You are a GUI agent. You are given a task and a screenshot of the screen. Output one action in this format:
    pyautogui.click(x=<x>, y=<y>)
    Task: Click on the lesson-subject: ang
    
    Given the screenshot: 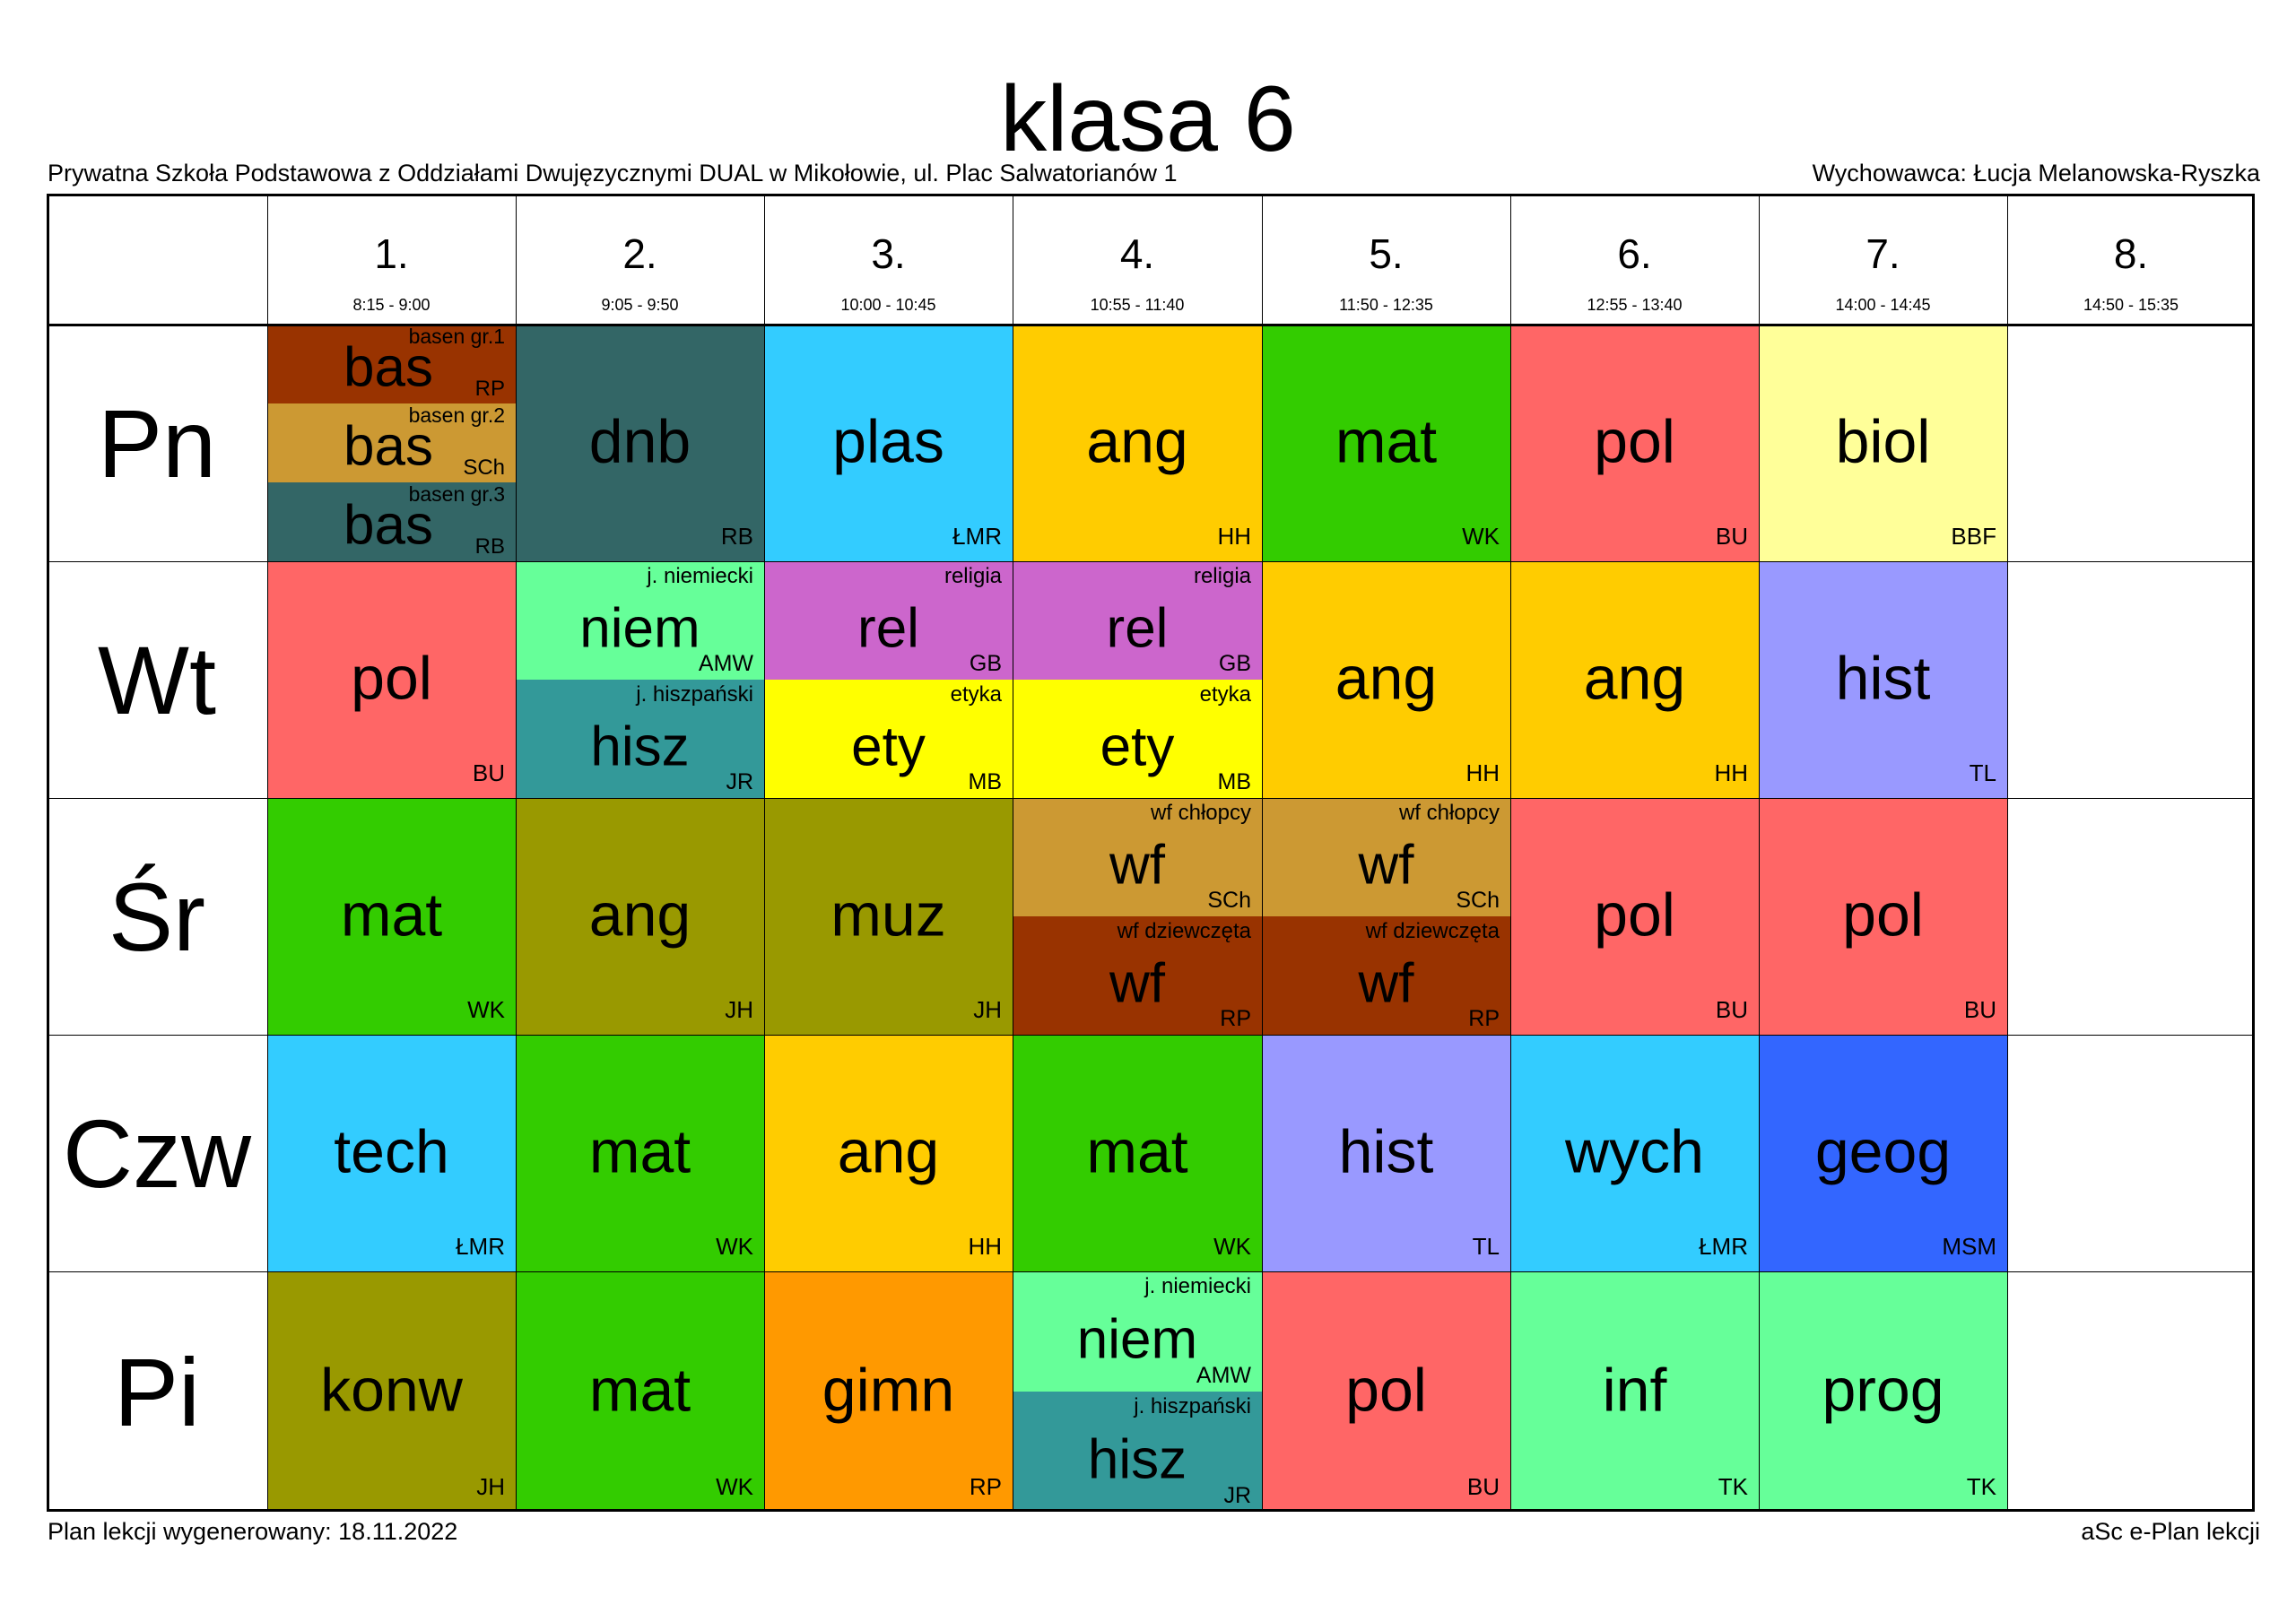 What is the action you would take?
    pyautogui.click(x=1634, y=678)
    